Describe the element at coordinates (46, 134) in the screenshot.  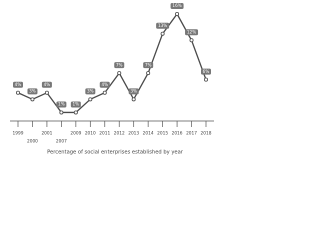
I see `x-tick-label: 2001` at that location.